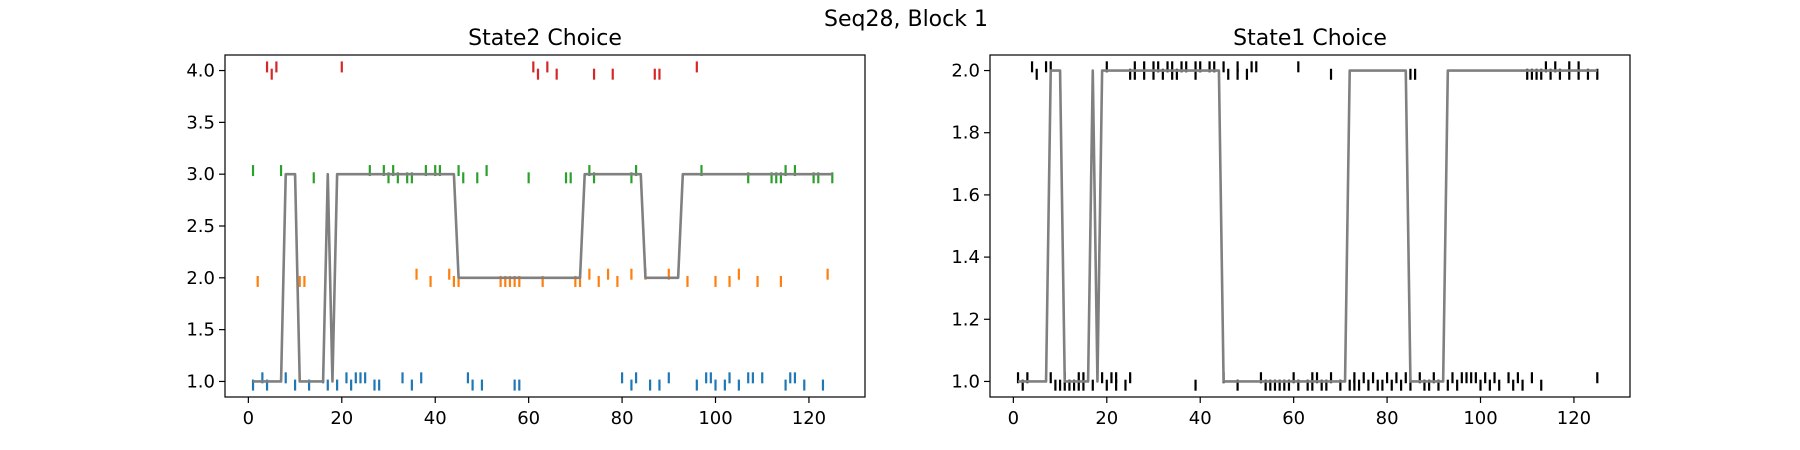 This screenshot has height=450, width=1800. Describe the element at coordinates (200, 71) in the screenshot. I see `state2-y-tick-label: 4.0` at that location.